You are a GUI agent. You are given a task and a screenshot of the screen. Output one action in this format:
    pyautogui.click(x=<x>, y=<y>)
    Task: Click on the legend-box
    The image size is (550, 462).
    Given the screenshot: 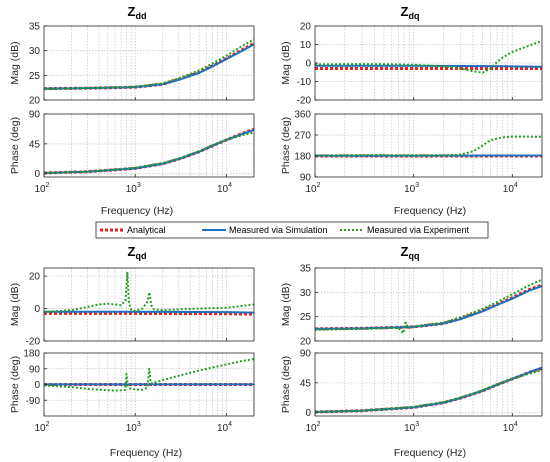 What is the action you would take?
    pyautogui.click(x=292, y=230)
    